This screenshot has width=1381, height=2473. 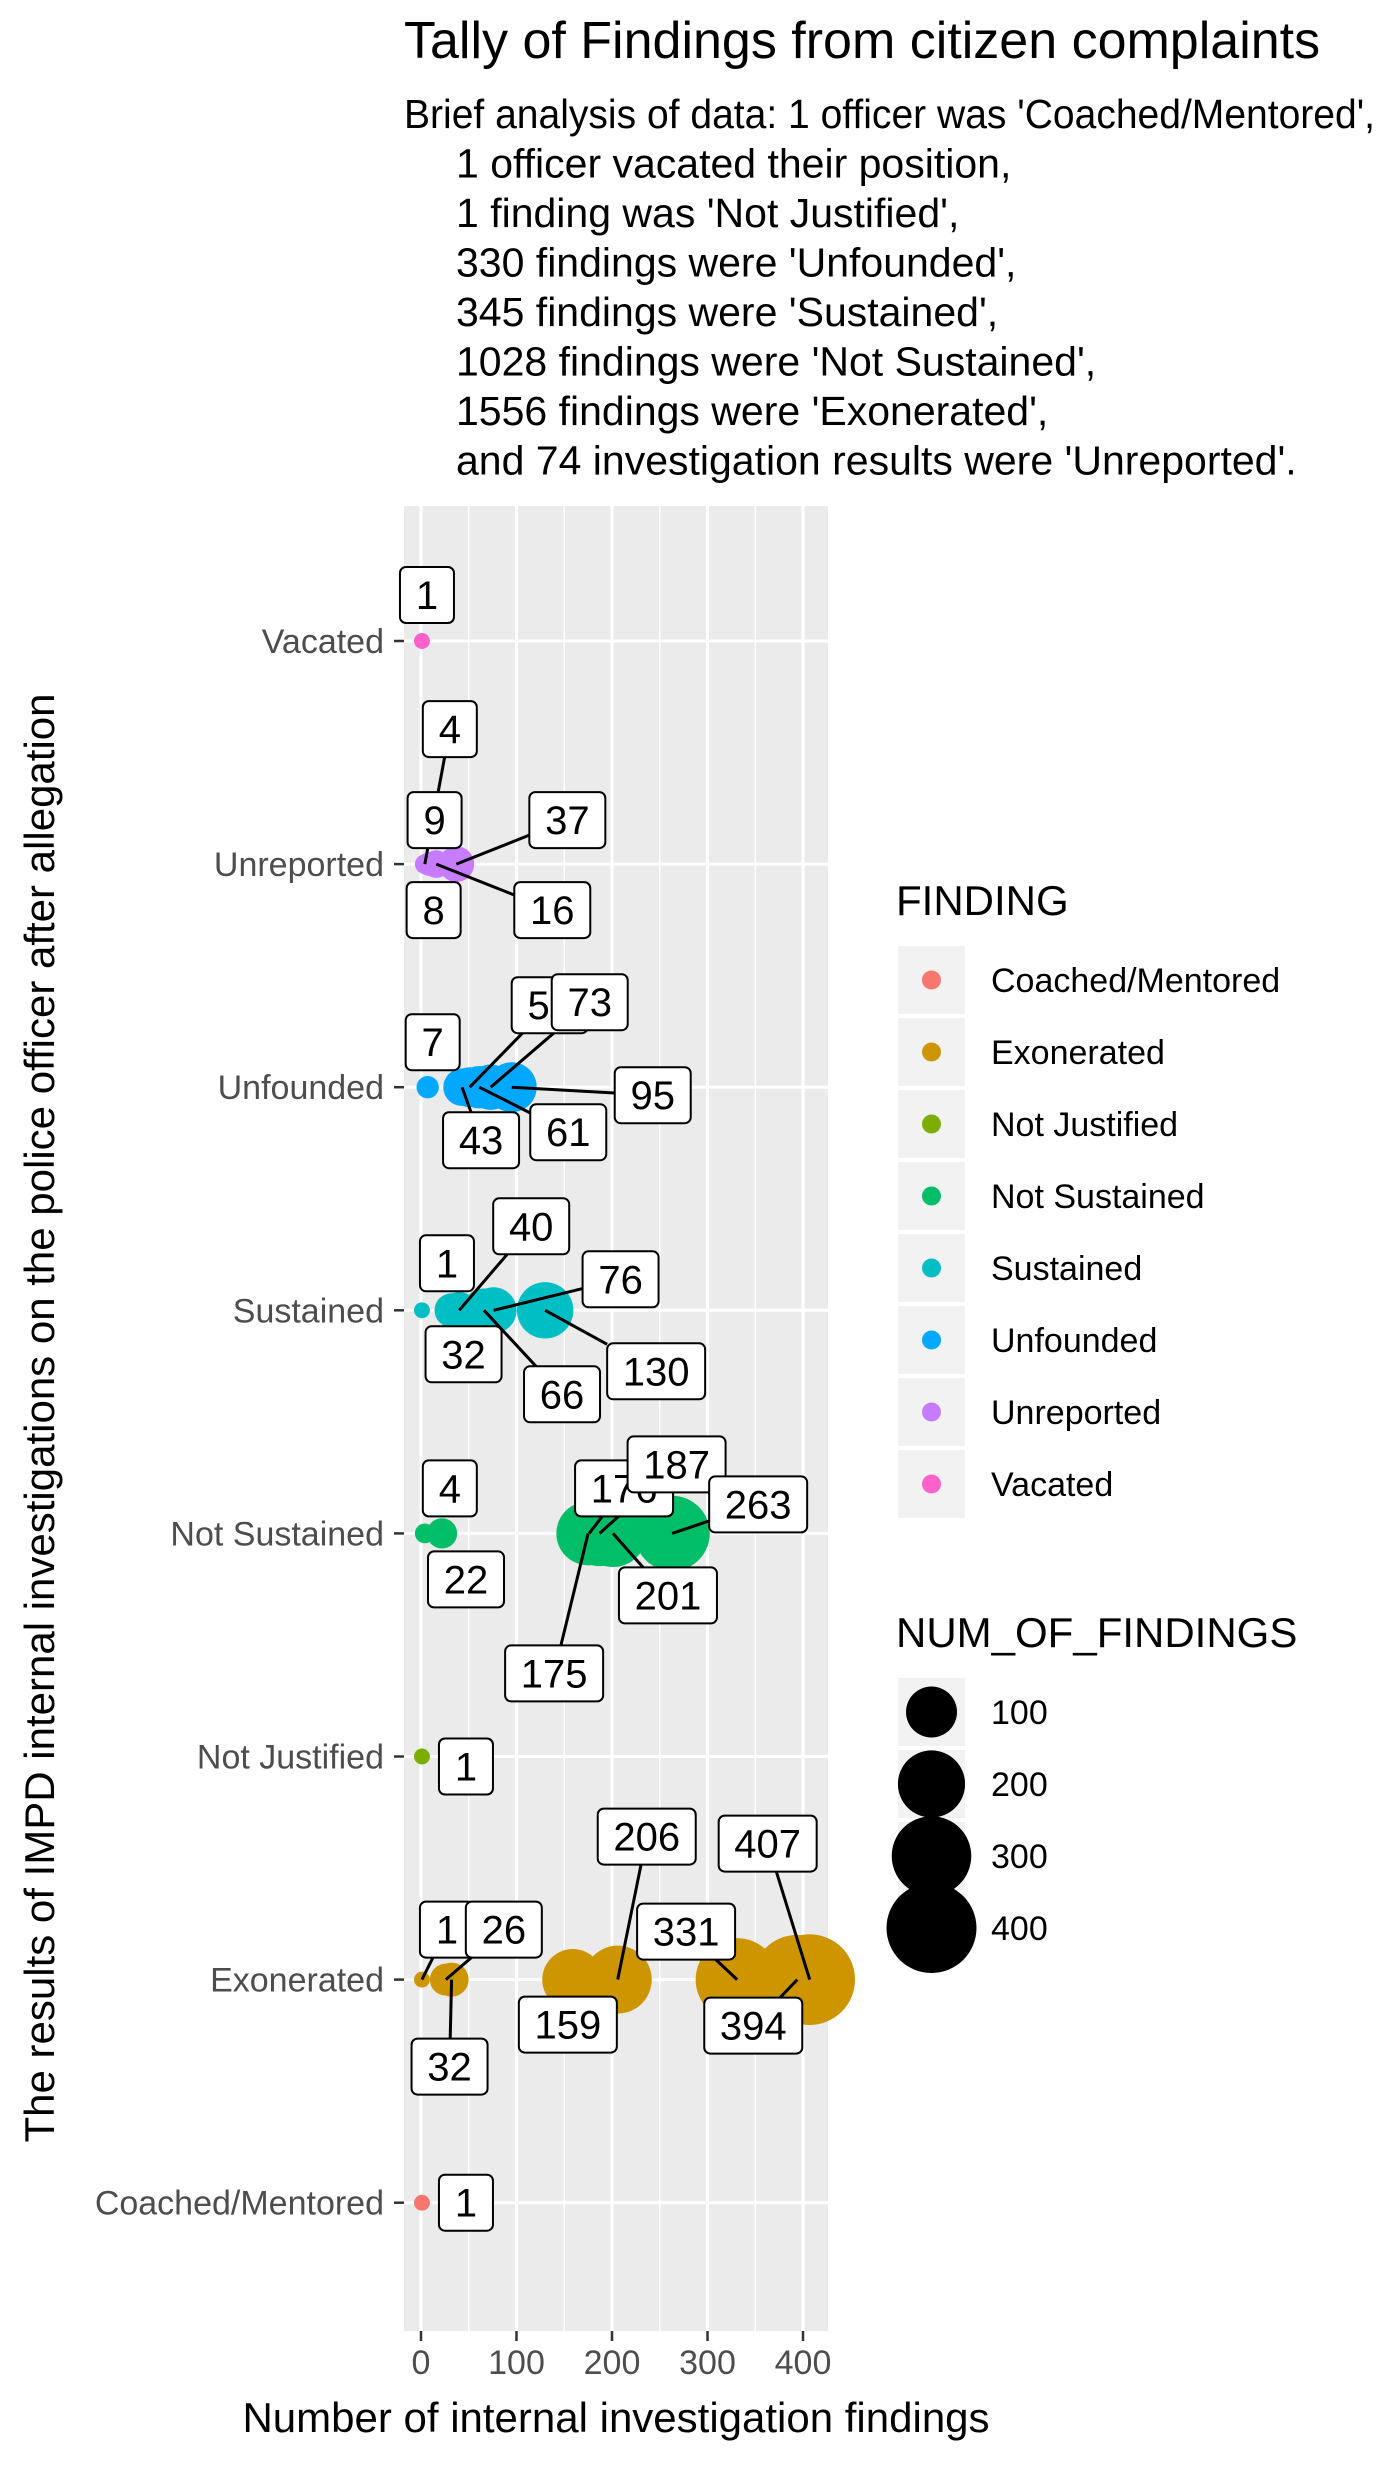 I want to click on y-tick-label: Not Justified, so click(x=290, y=1758).